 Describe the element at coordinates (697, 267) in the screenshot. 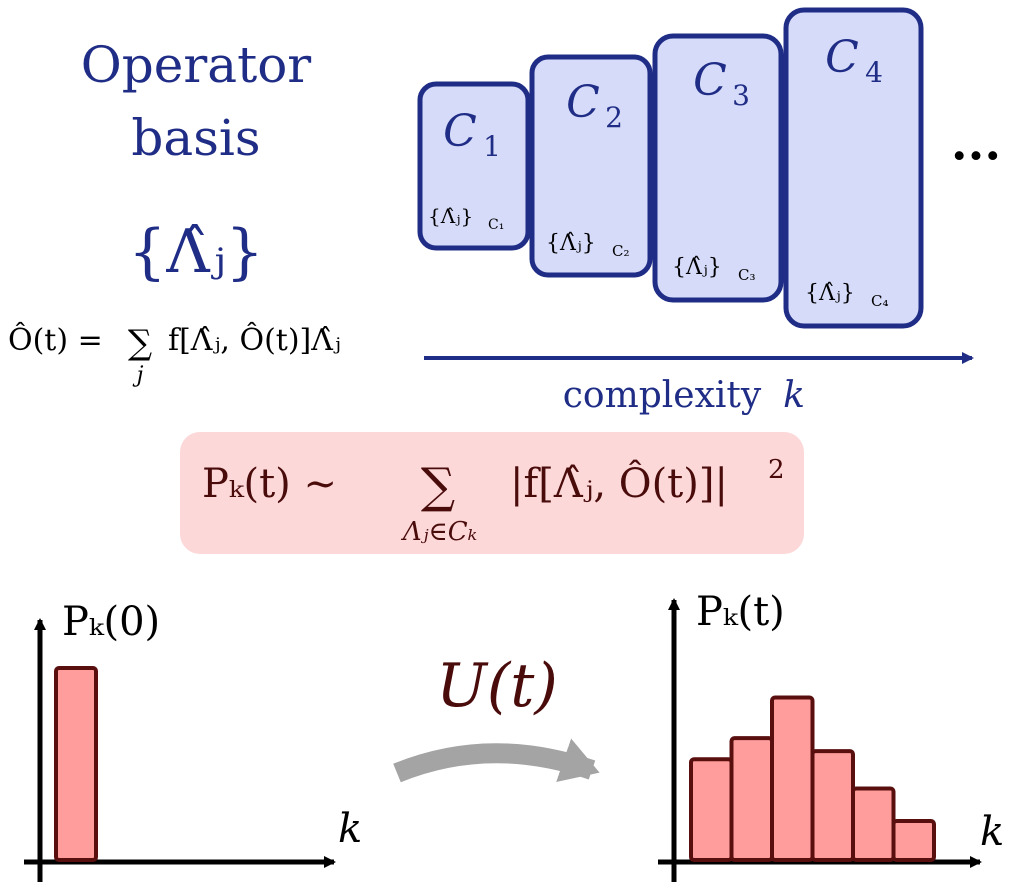

I see `box-3-set: {Λ̂ⱼ}` at that location.